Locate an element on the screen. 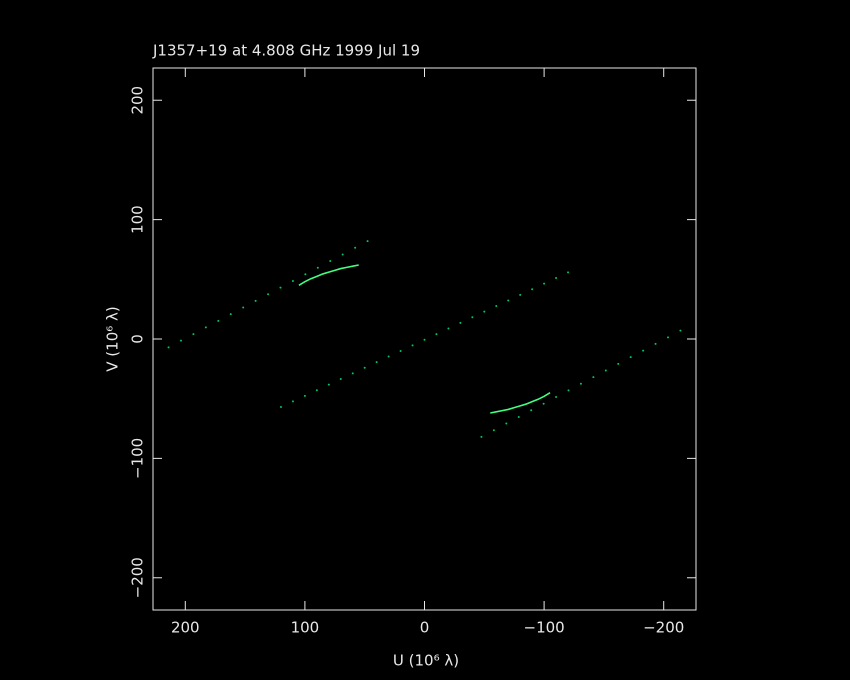 This screenshot has height=680, width=850. y-tick-label: −100 is located at coordinates (138, 458).